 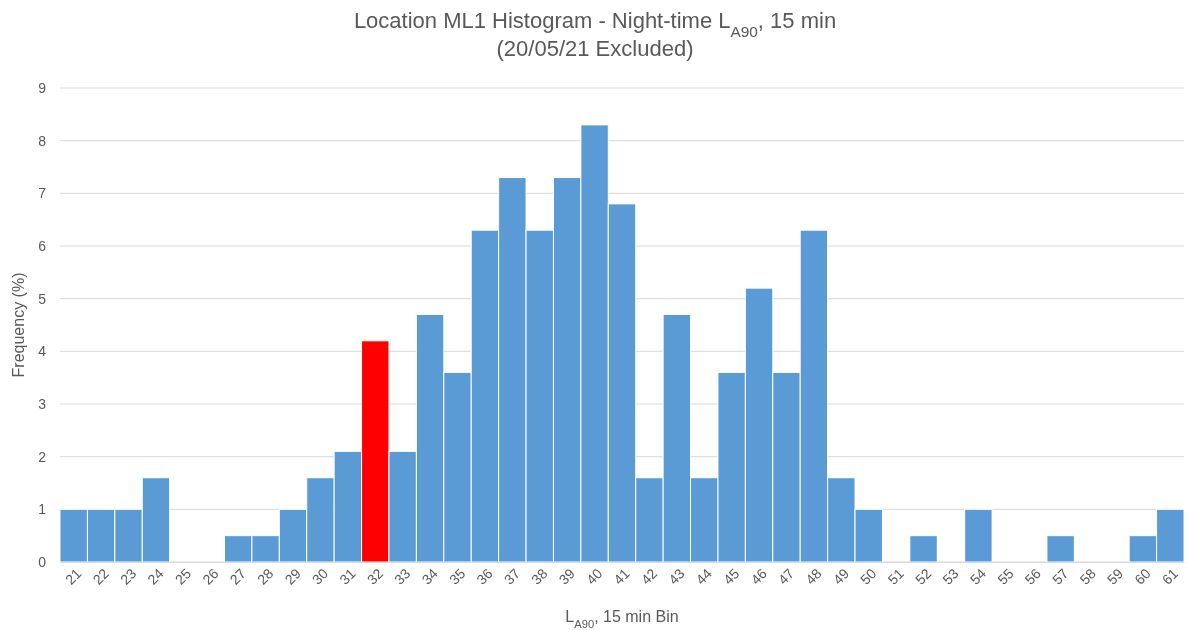 I want to click on y-tick-label: 3, so click(x=42, y=403).